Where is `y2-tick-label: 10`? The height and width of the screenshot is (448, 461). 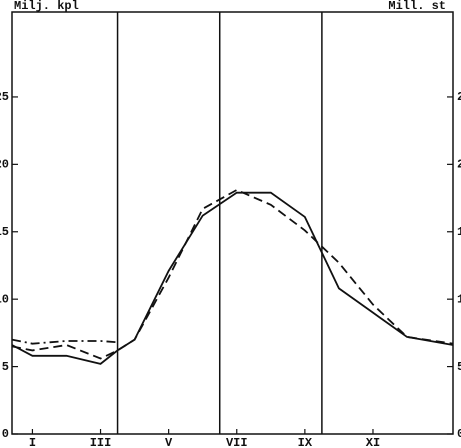
y2-tick-label: 10 is located at coordinates (459, 299).